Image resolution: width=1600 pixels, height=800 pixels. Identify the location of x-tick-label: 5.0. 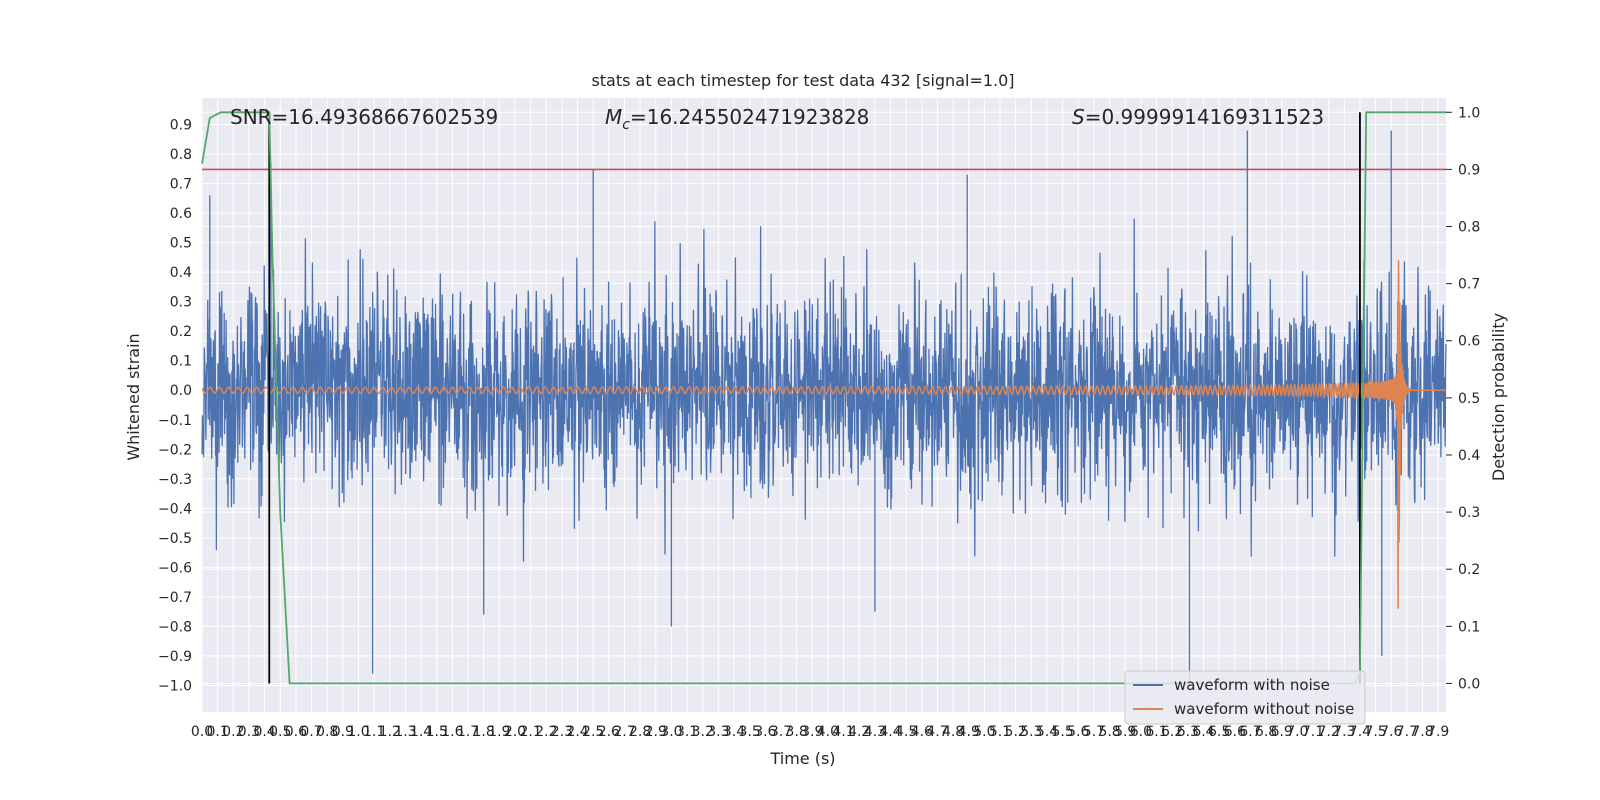
(984, 732).